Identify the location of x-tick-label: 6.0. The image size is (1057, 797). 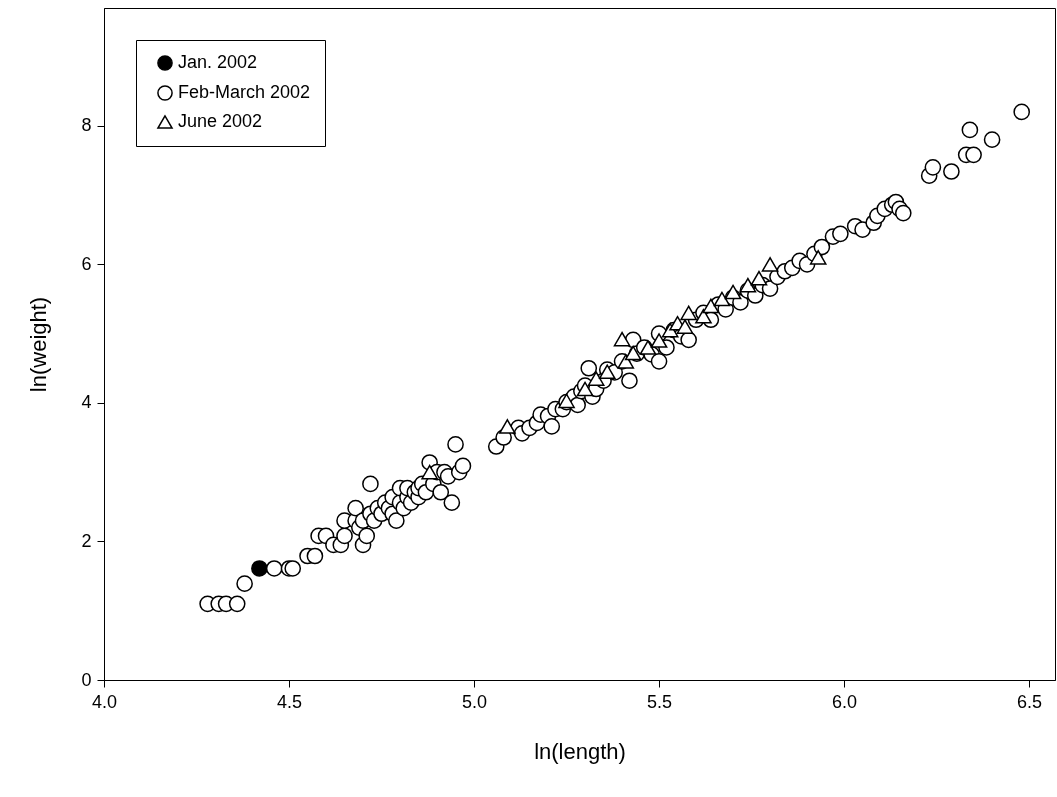
(845, 701).